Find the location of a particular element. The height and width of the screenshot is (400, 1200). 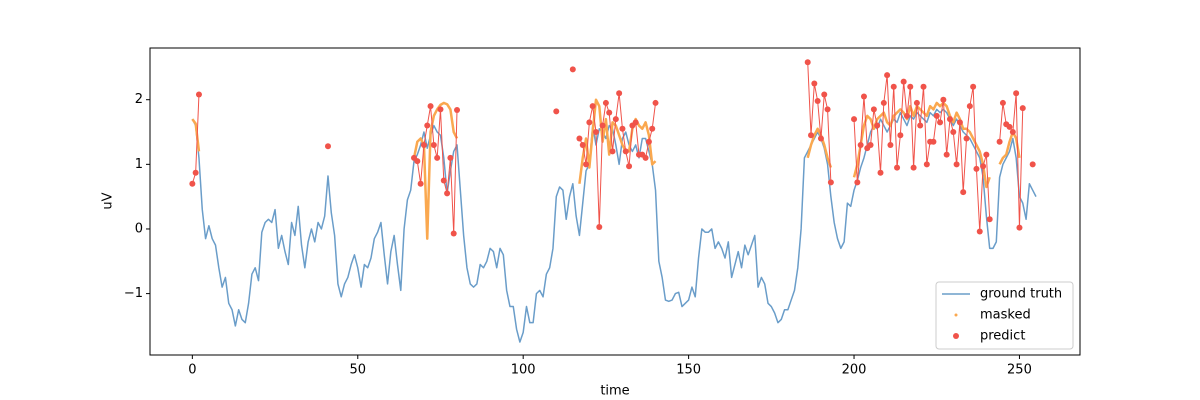

legend: ground truth masked predict is located at coordinates (1004, 315).